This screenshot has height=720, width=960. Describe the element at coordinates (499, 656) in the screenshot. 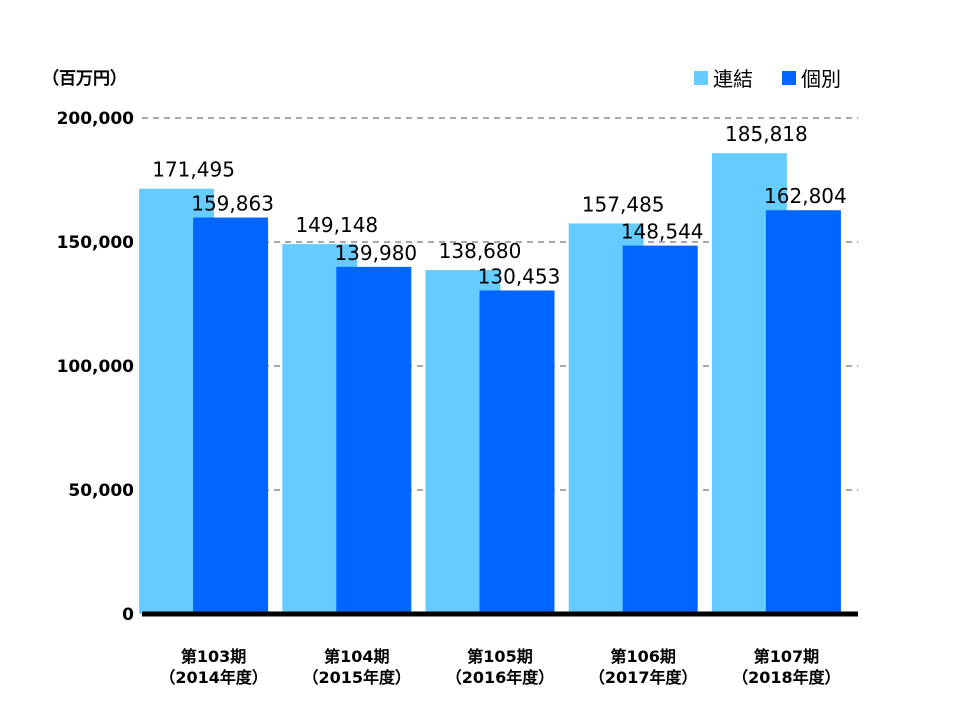

I see `x-category-period: 第105期` at that location.